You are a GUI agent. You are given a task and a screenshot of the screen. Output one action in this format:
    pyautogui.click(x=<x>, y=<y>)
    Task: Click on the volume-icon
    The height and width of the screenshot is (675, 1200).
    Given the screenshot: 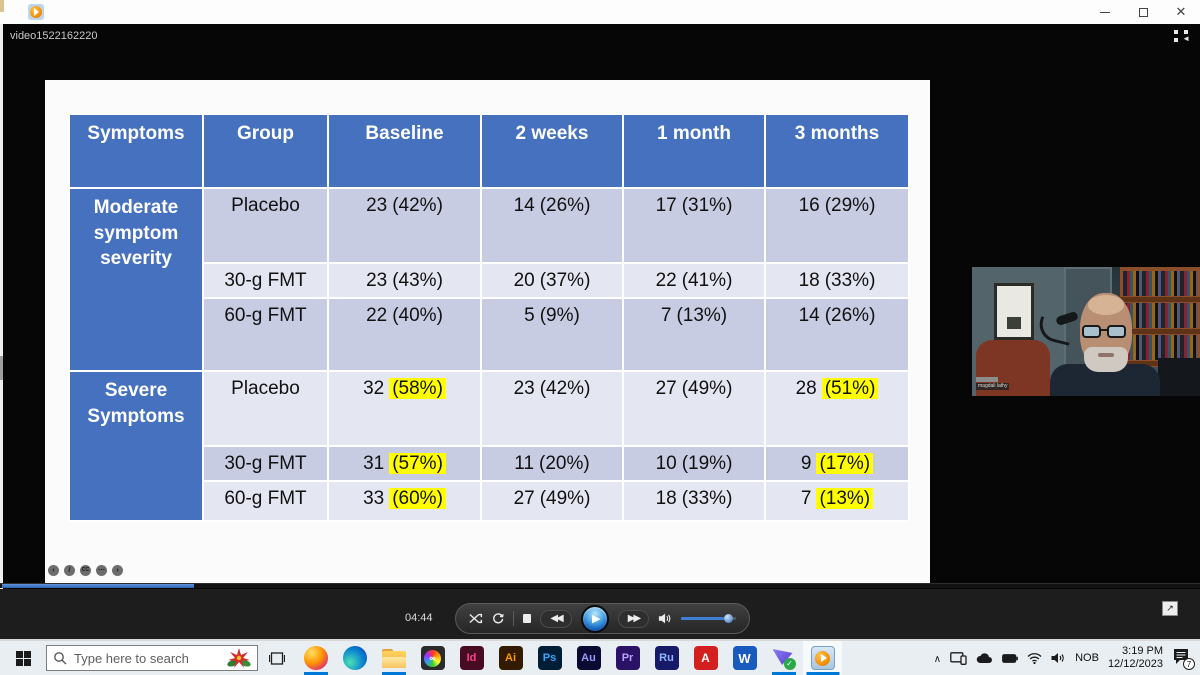 What is the action you would take?
    pyautogui.click(x=665, y=618)
    